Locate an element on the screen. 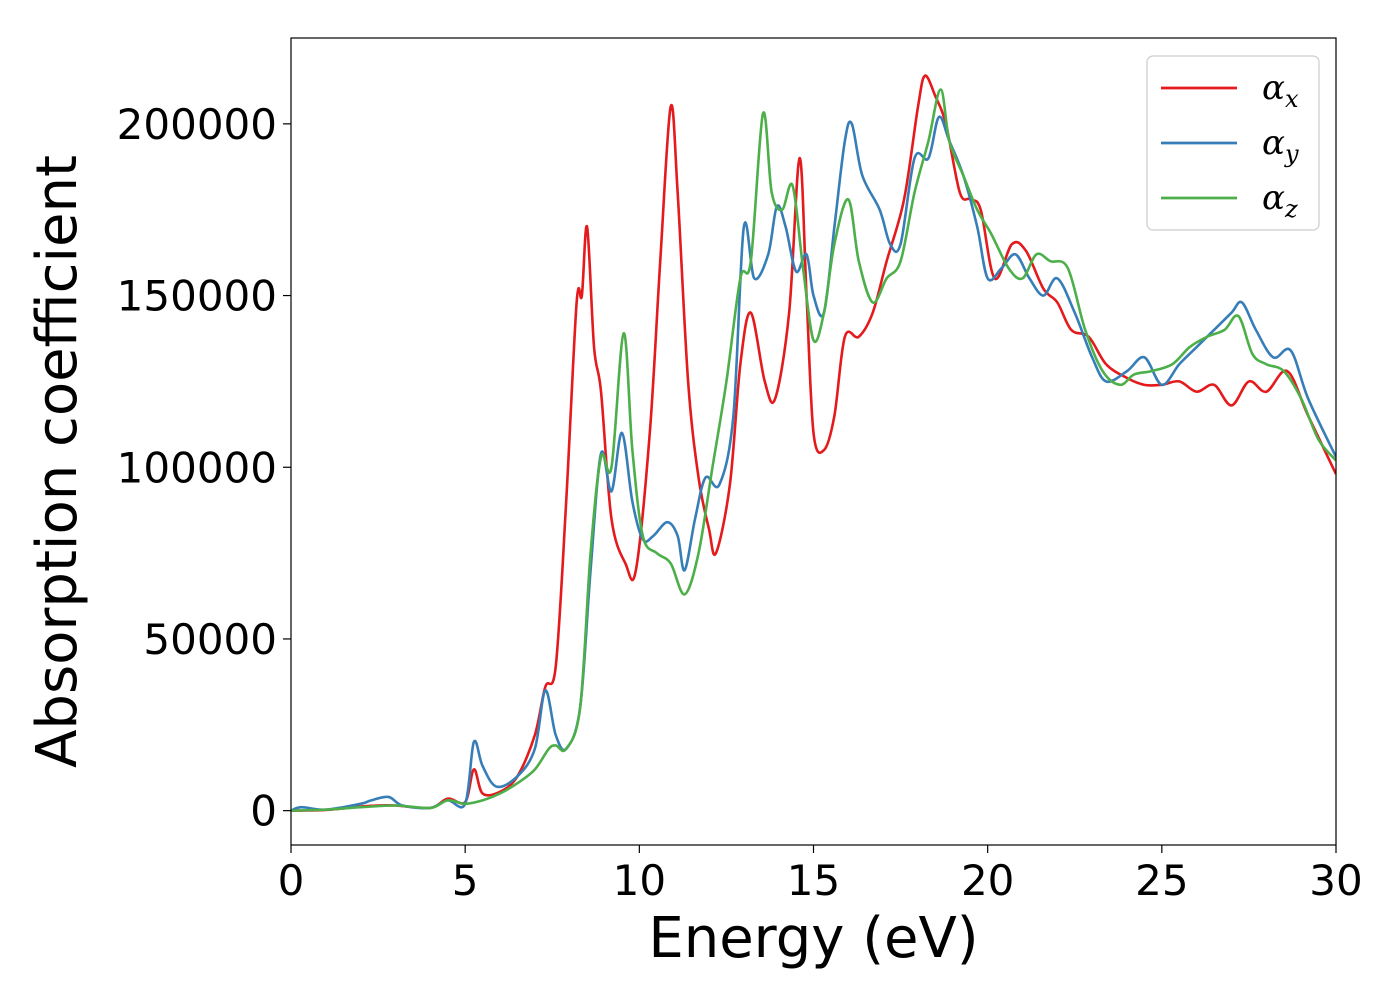  x-tick-label: 30 is located at coordinates (1335, 880).